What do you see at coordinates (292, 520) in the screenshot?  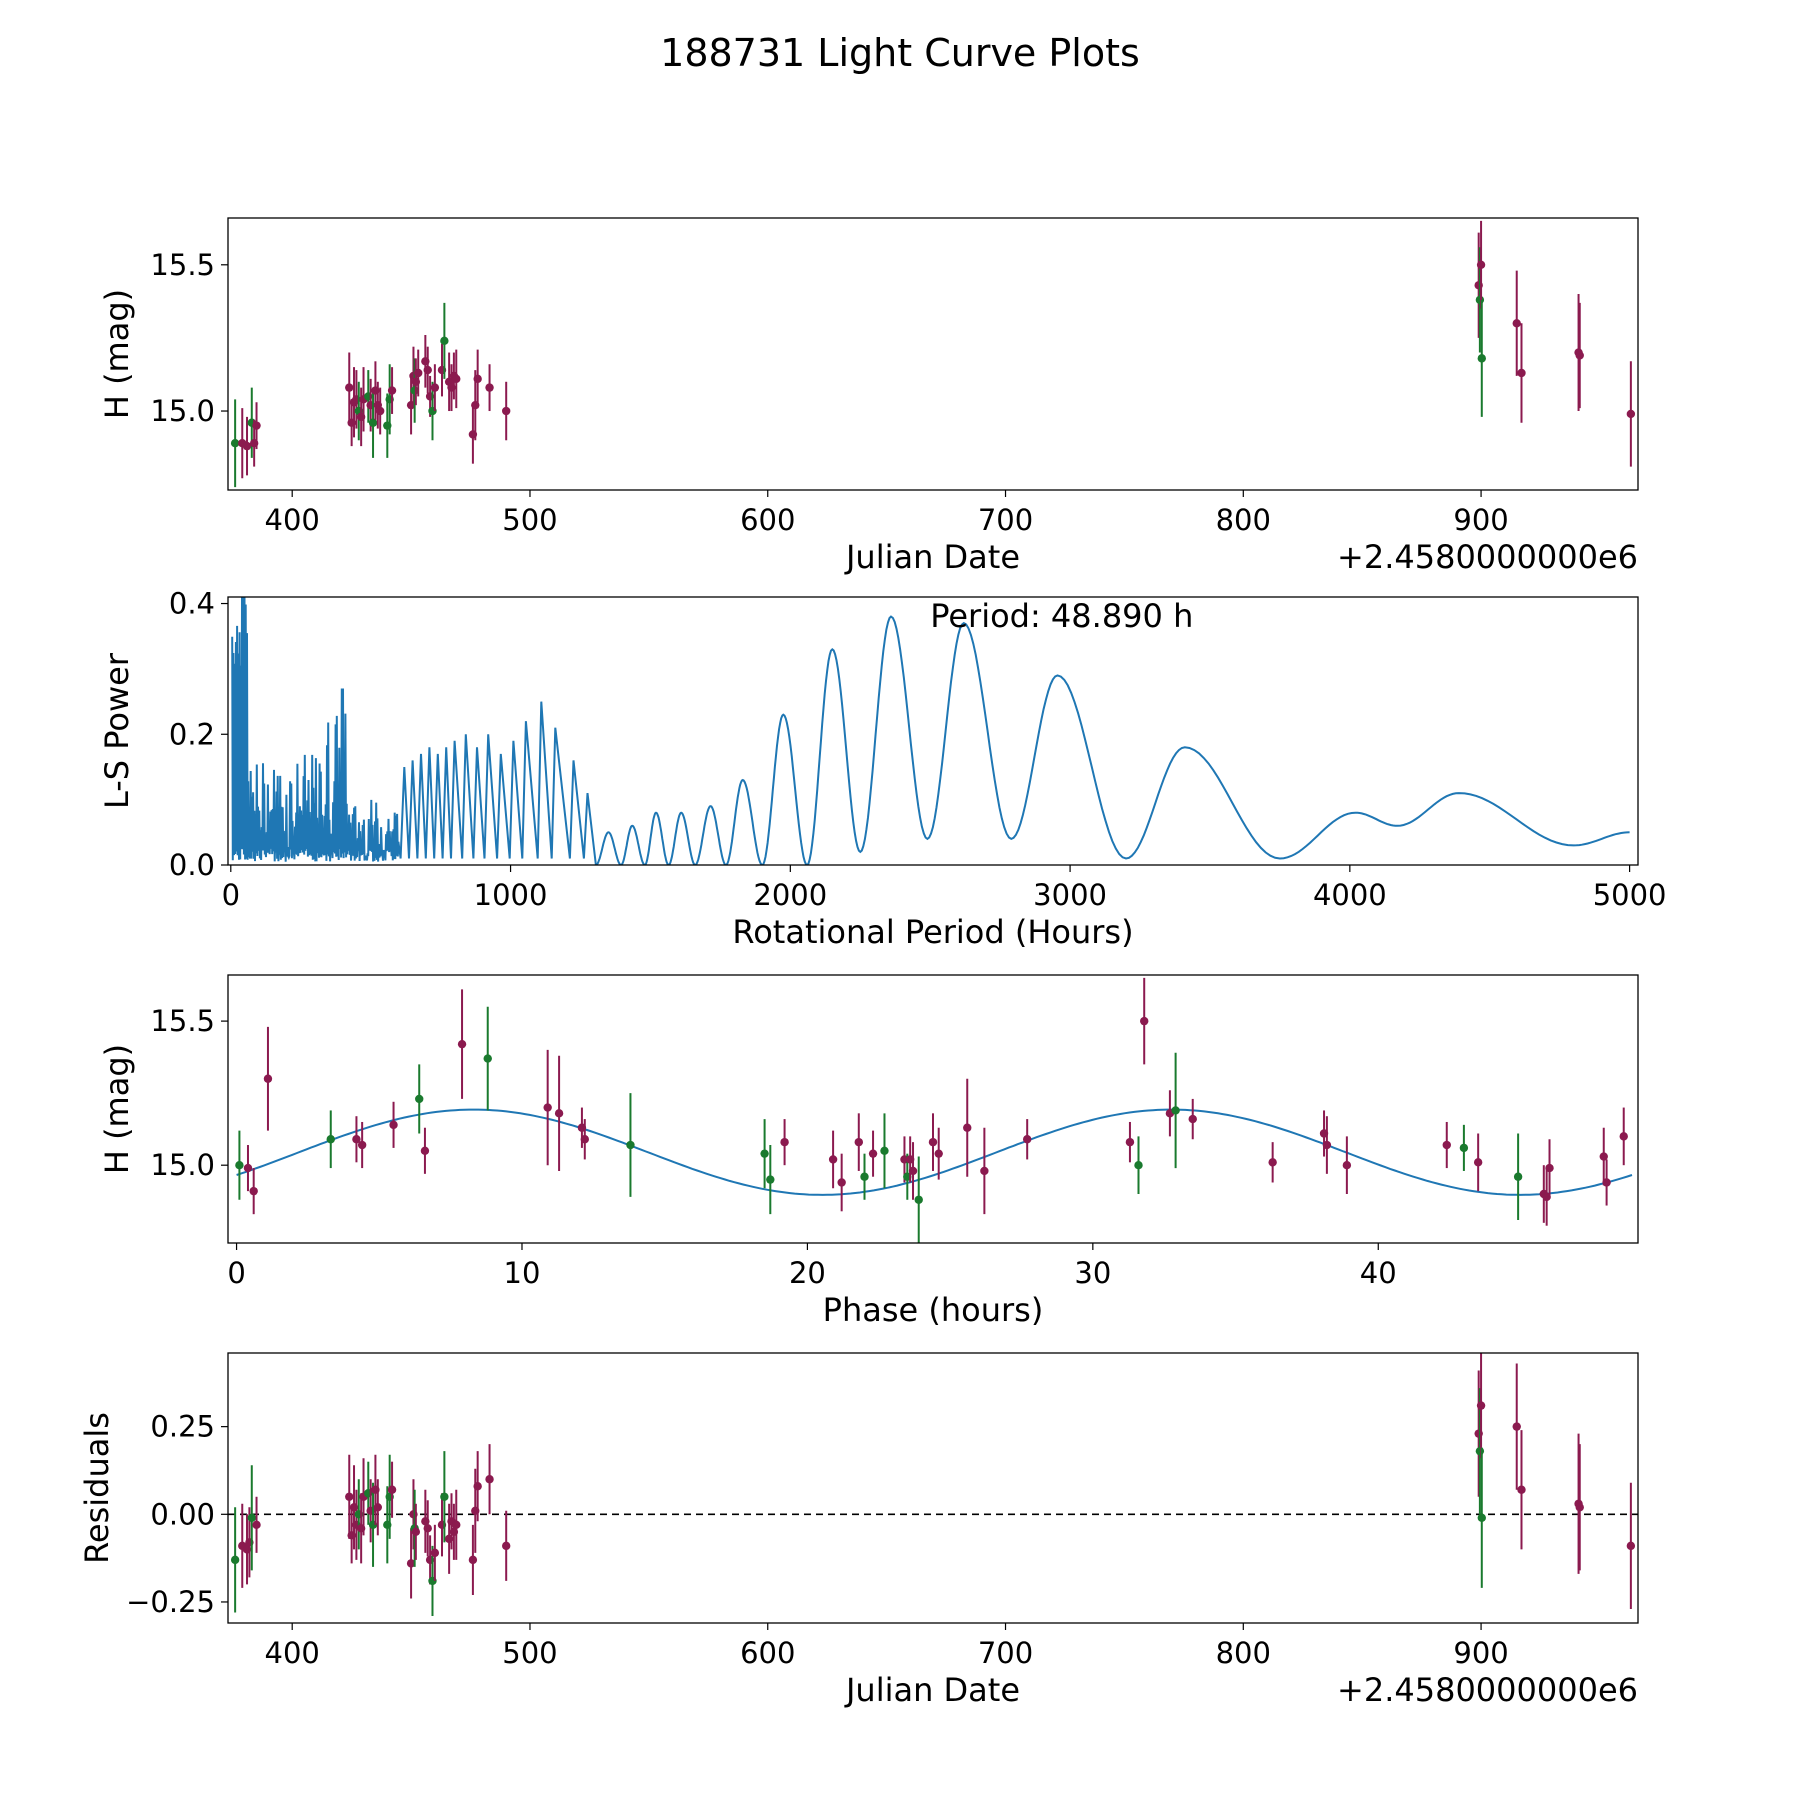 I see `x-tick-label: 400` at bounding box center [292, 520].